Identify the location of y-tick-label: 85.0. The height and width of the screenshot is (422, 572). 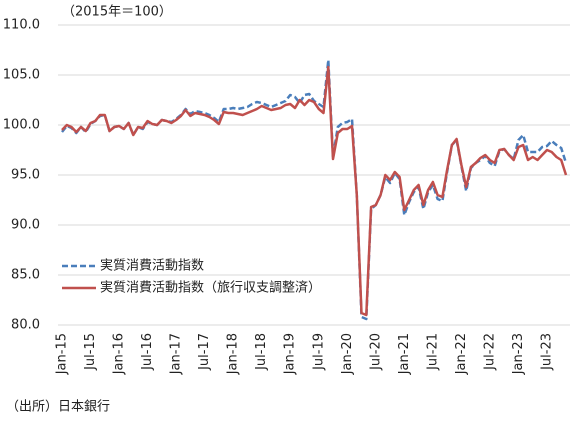
(25, 275).